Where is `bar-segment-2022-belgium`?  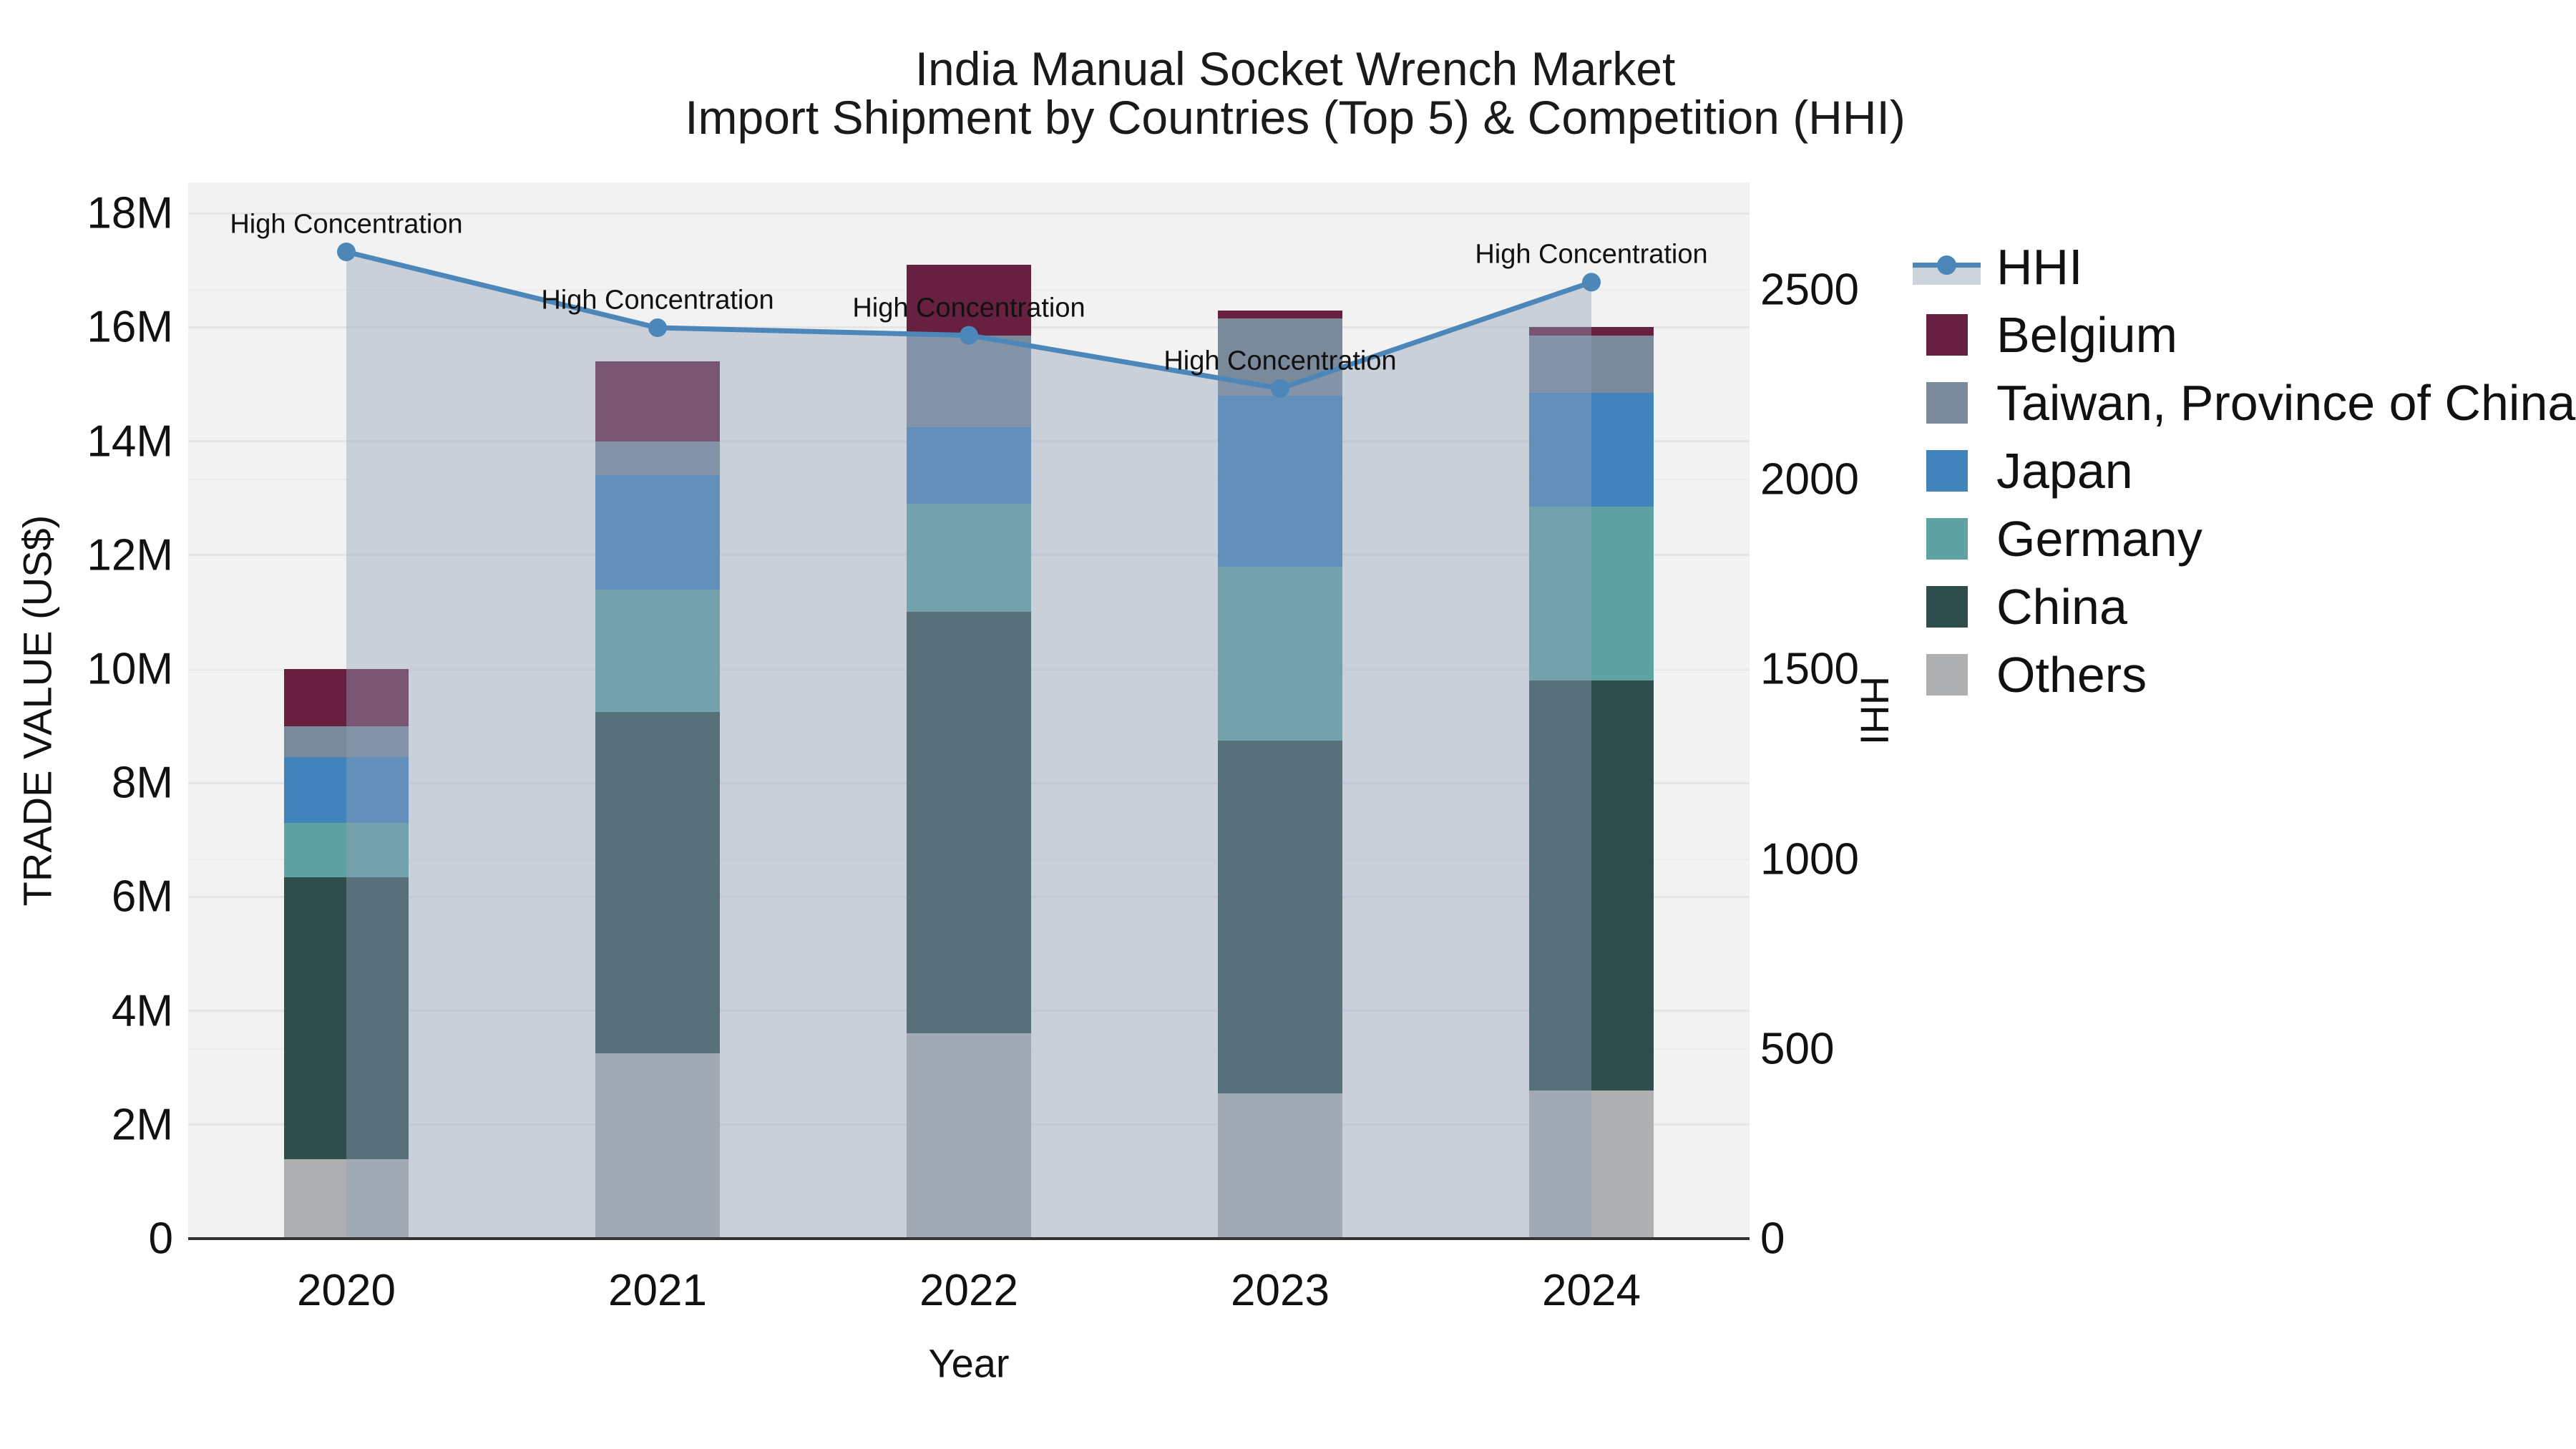
bar-segment-2022-belgium is located at coordinates (969, 300).